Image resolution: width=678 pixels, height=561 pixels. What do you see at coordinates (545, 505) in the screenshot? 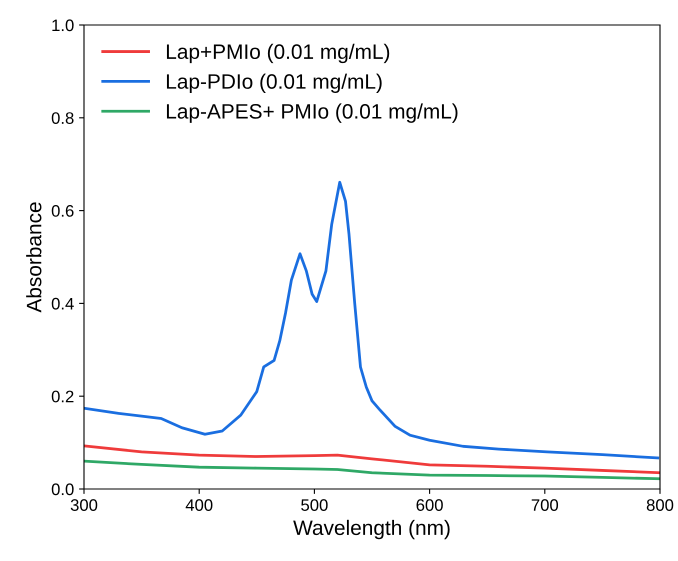
I see `x-tick-label: 700` at bounding box center [545, 505].